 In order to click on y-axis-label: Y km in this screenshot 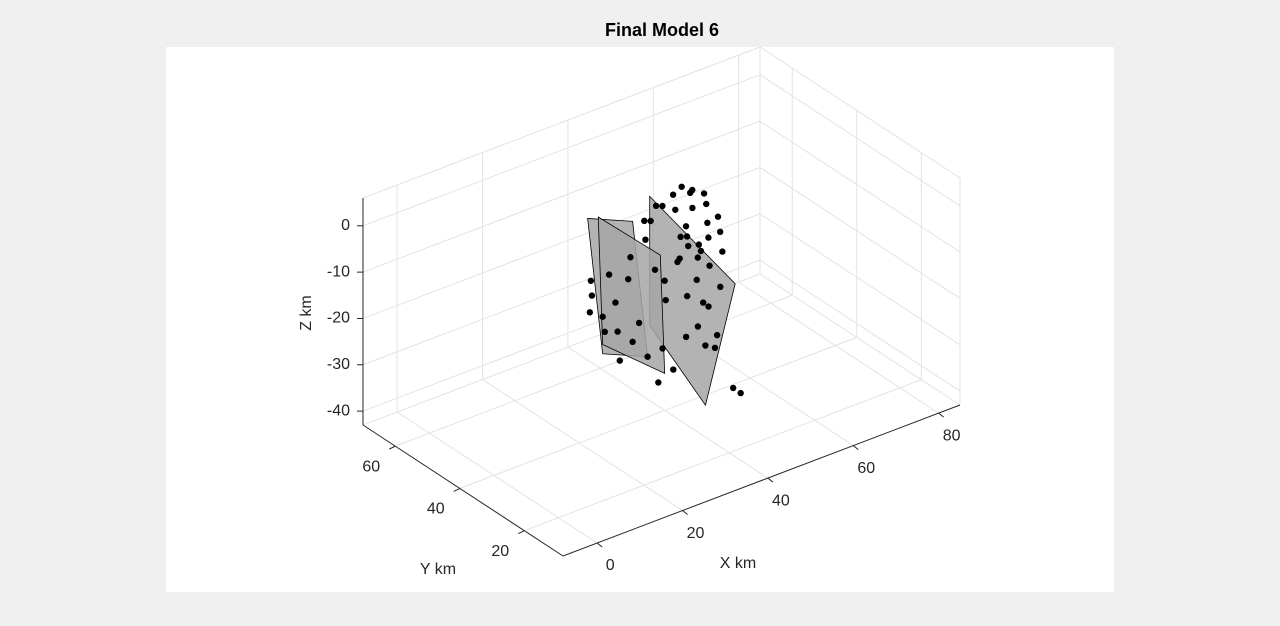, I will do `click(438, 569)`.